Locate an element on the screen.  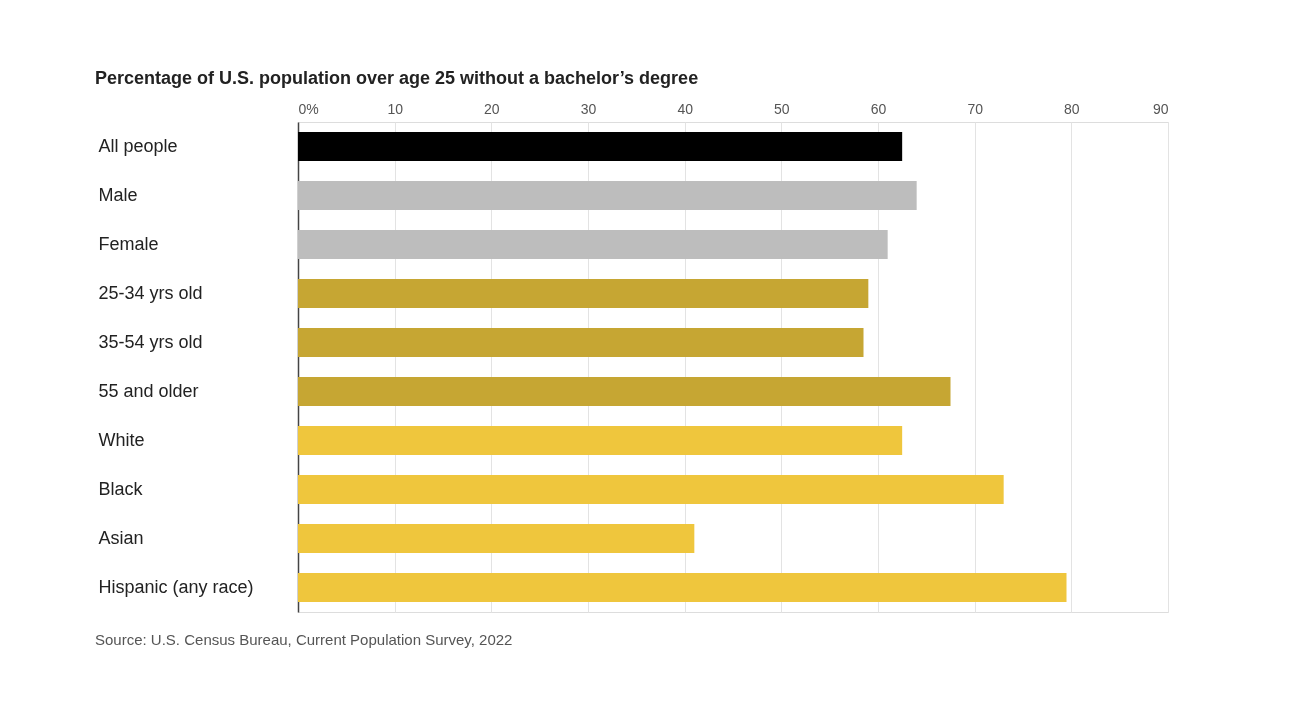
chart-title: Percentage of U.S. population over age 25 without a bachelor’s degree is located at coordinates (397, 78).